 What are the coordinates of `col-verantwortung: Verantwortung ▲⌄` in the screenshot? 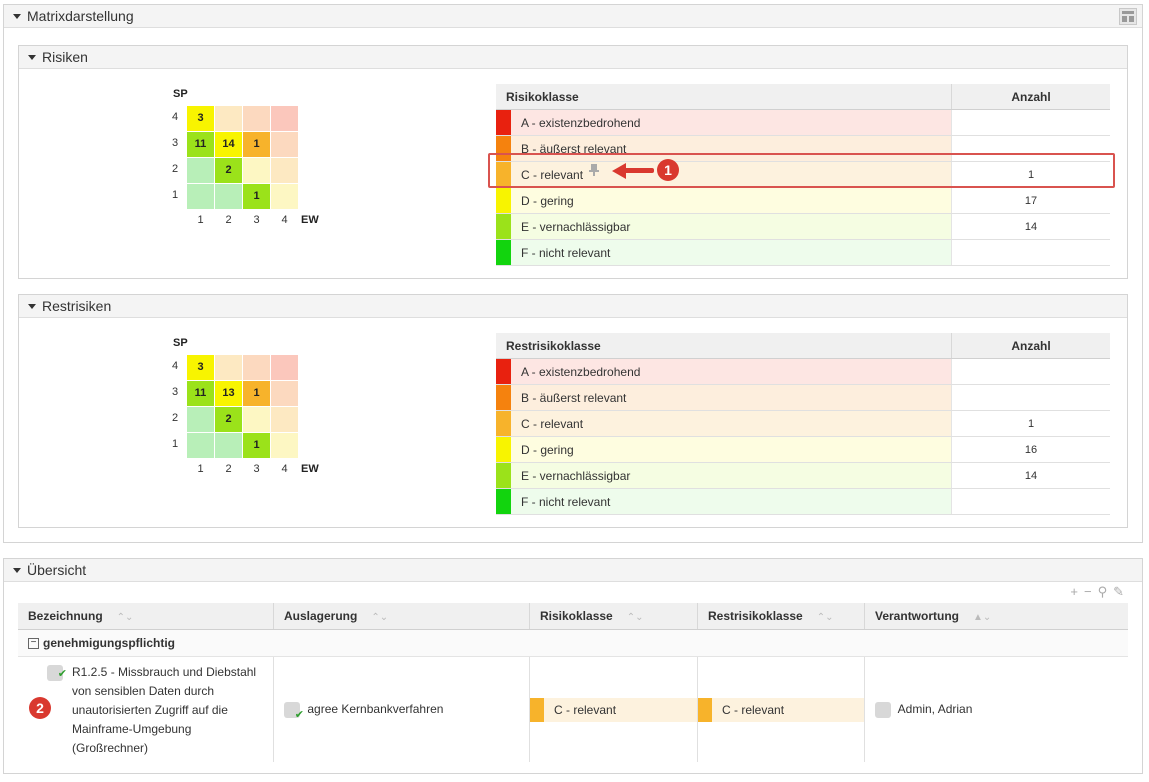 It's located at (996, 616).